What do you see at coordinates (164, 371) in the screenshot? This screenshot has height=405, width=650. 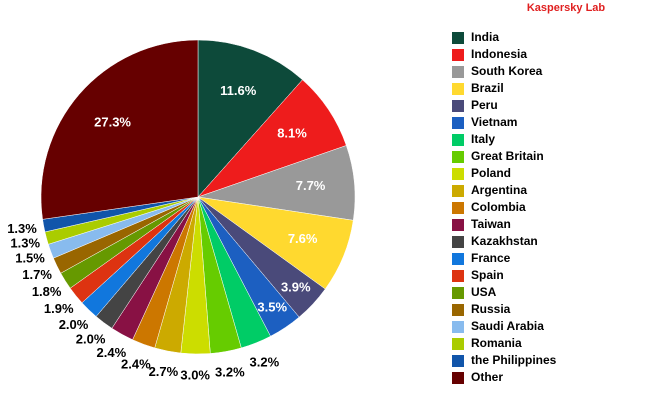 I see `value-label: 2.7%` at bounding box center [164, 371].